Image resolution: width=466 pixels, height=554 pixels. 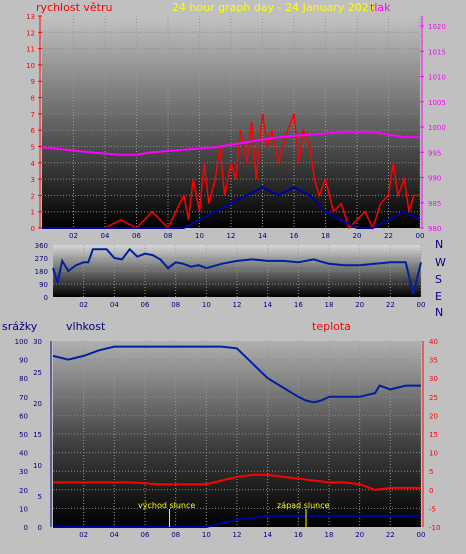 What do you see at coordinates (434, 179) in the screenshot?
I see `pressure-y-tick: 990` at bounding box center [434, 179].